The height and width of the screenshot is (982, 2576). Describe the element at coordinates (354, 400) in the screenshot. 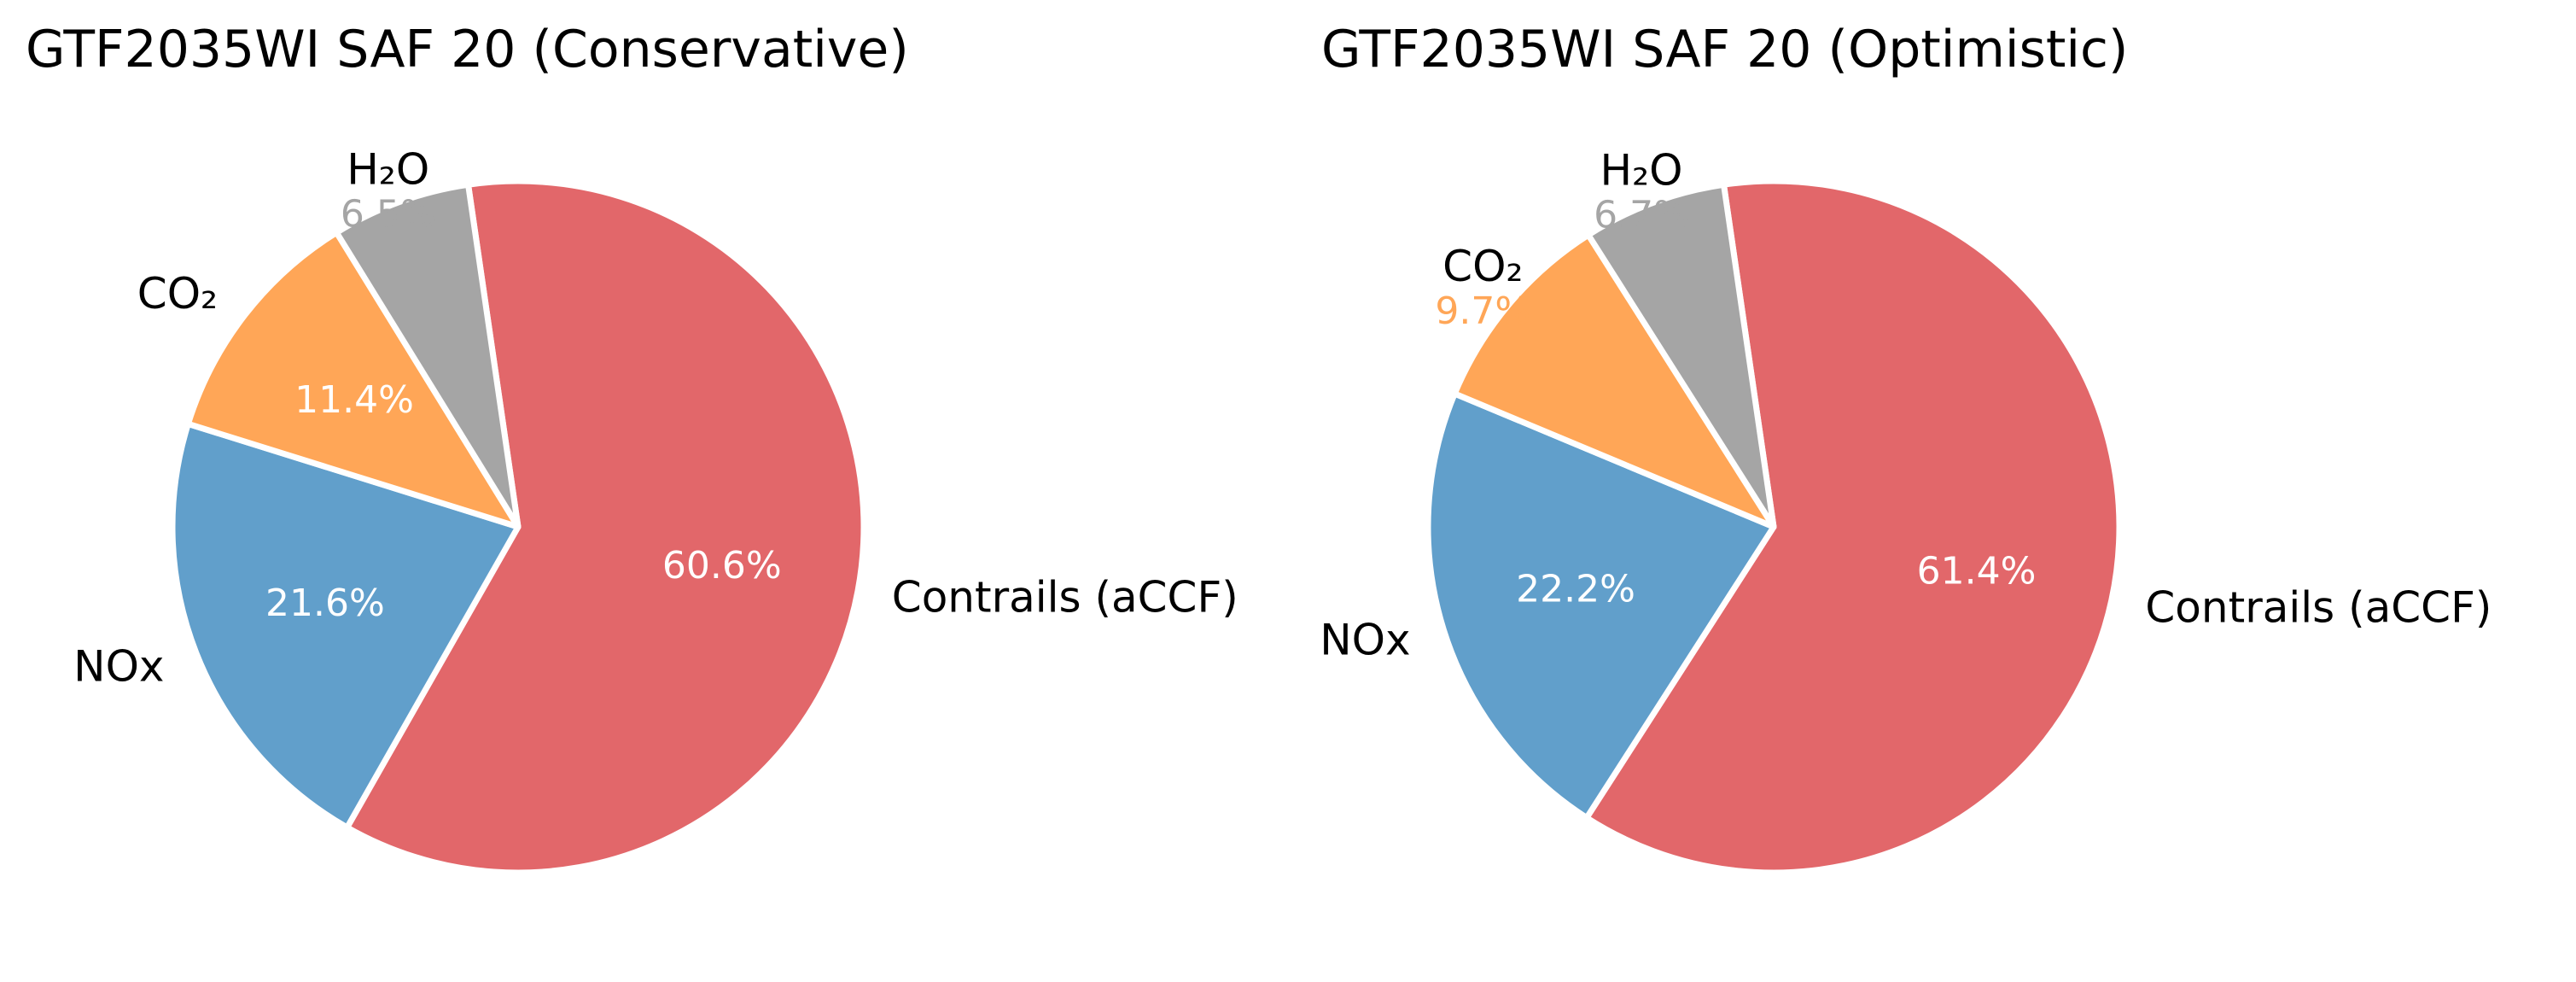

I see `slice-percent-label: 11.4%` at that location.